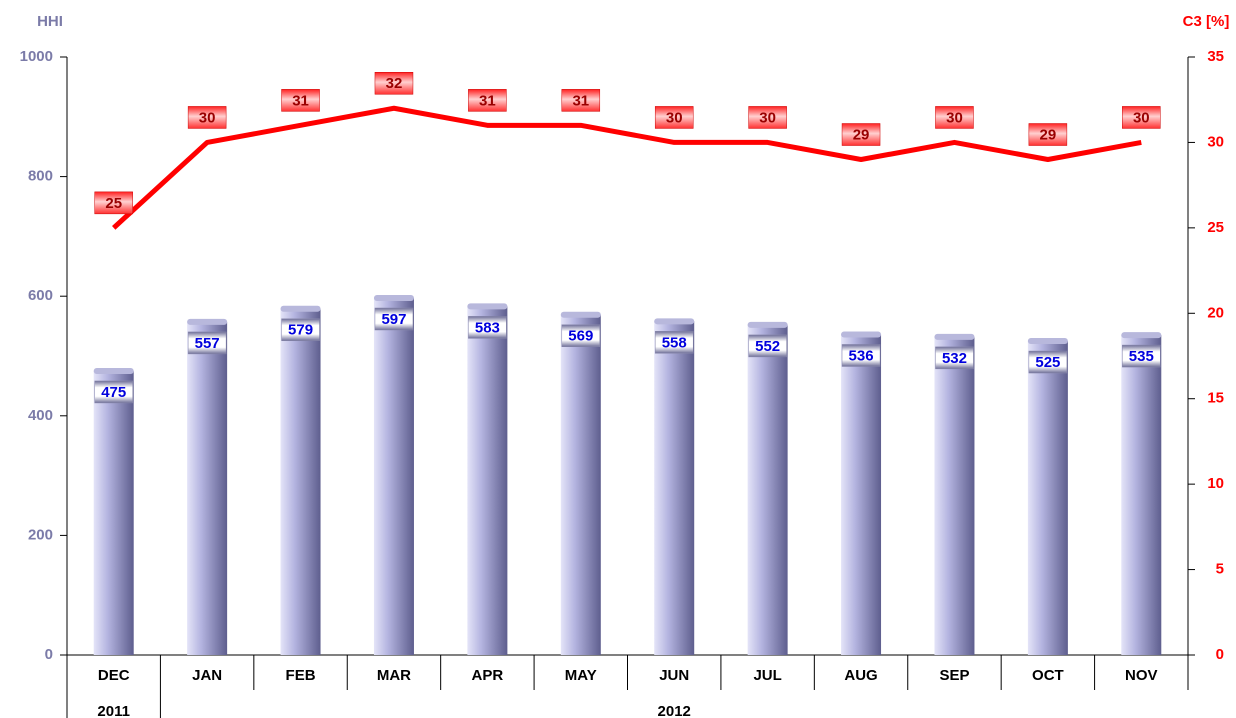 The image size is (1236, 718). I want to click on group-label: 2012, so click(674, 710).